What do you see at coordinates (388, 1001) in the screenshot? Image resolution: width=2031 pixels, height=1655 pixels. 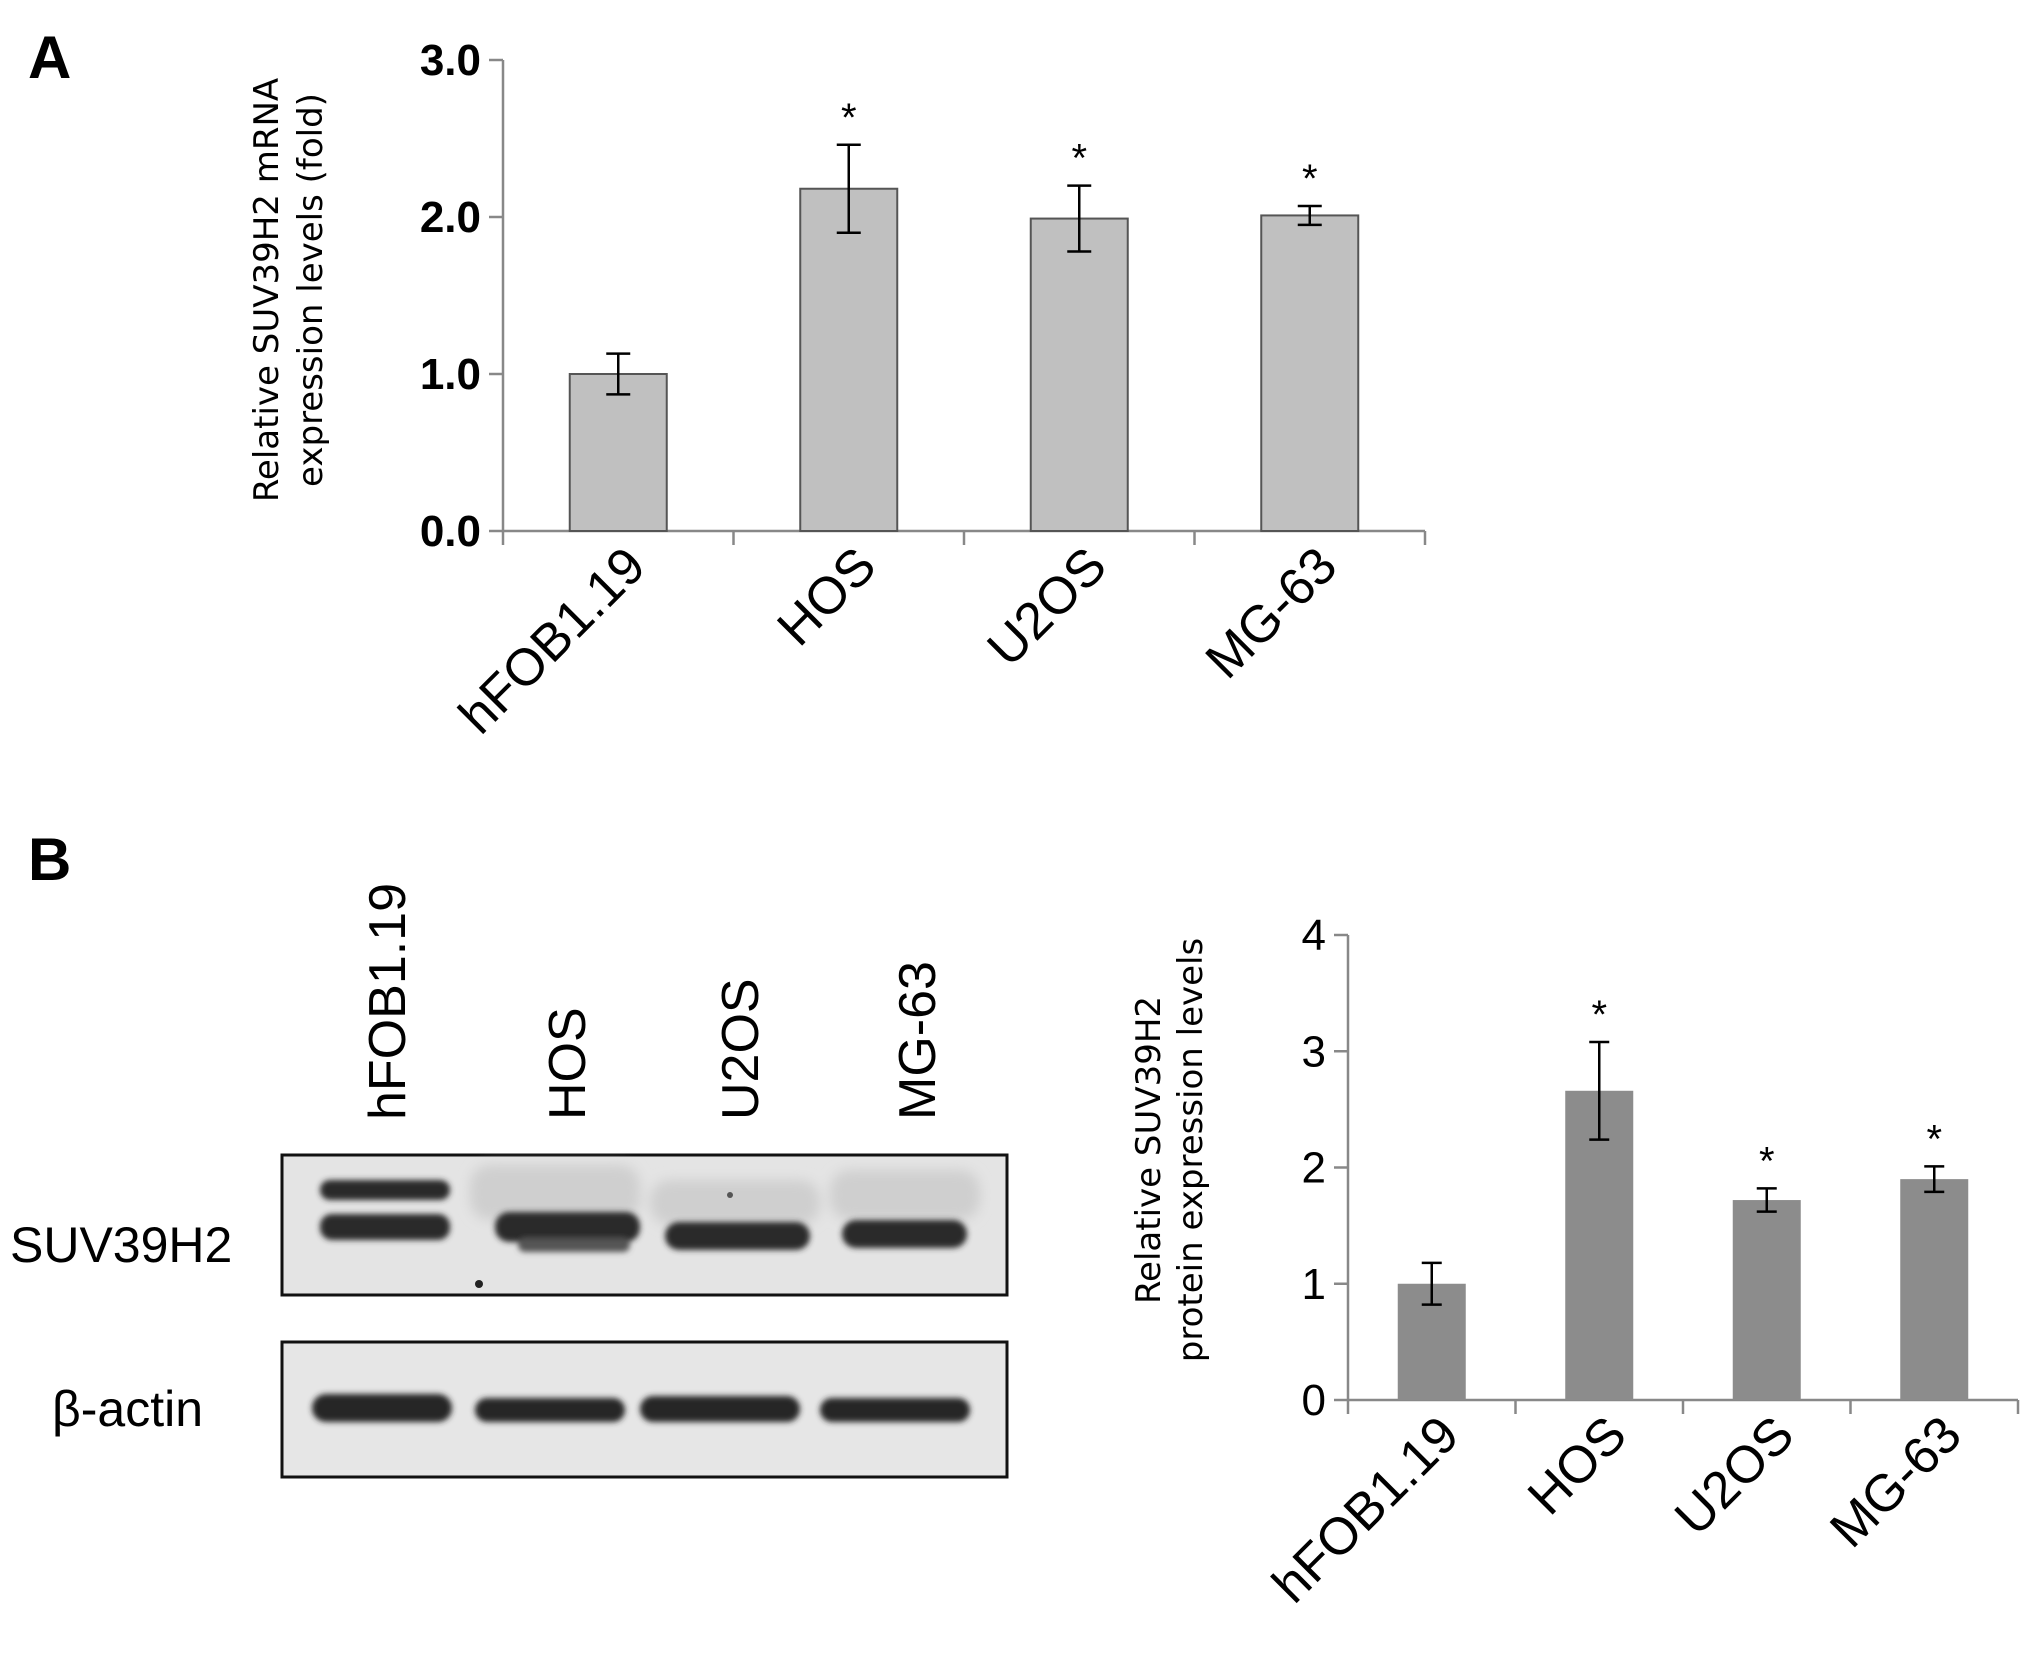 I see `blot-lane-label-hfob: hFOB1.19` at bounding box center [388, 1001].